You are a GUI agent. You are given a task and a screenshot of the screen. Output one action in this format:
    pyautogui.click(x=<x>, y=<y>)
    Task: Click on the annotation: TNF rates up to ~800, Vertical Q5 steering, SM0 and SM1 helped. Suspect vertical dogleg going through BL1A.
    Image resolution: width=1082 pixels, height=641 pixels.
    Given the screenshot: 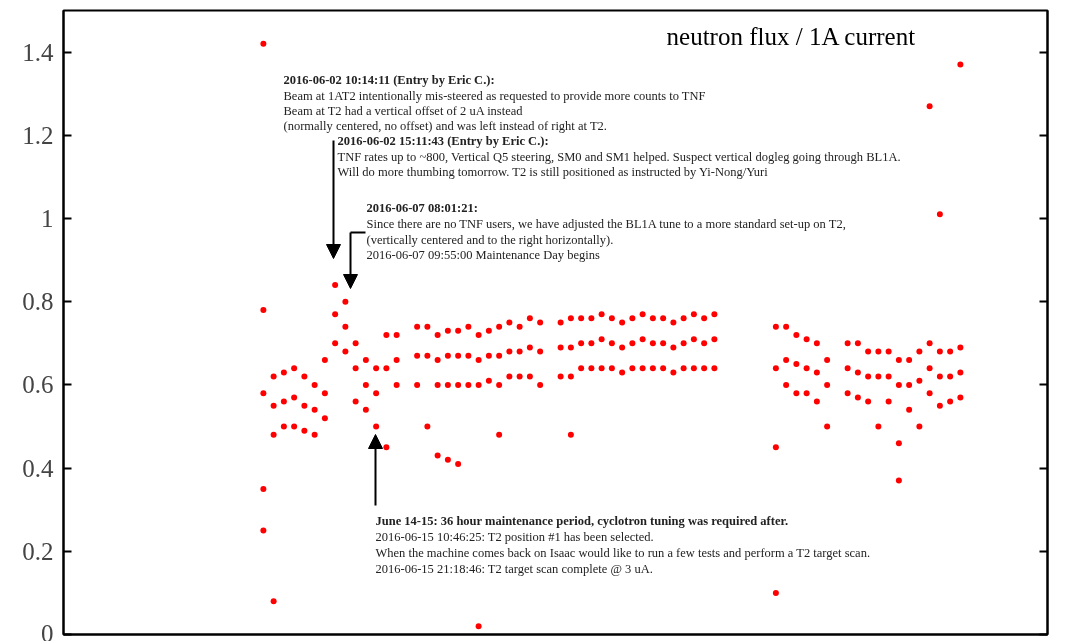 What is the action you would take?
    pyautogui.click(x=619, y=156)
    